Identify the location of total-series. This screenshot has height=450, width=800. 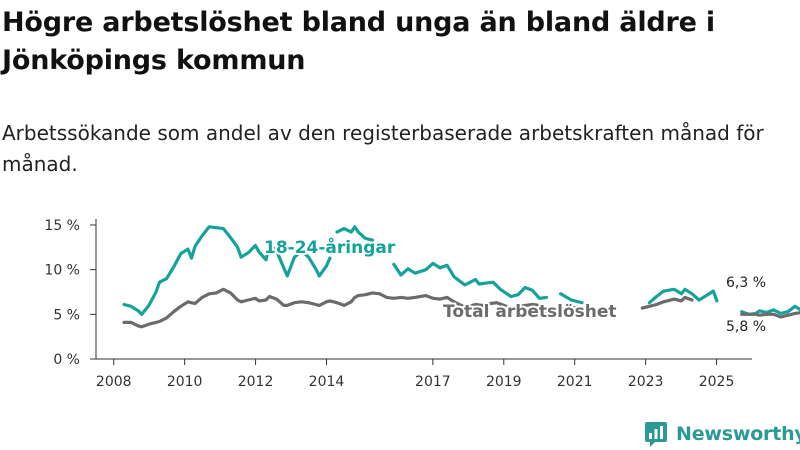
(461, 308).